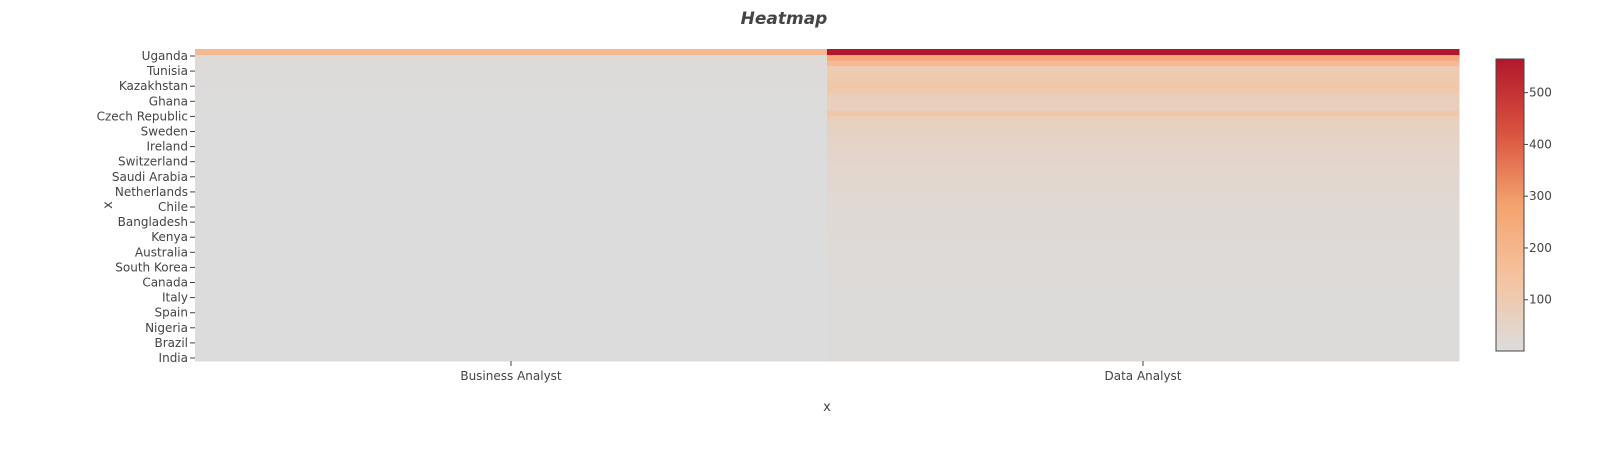  What do you see at coordinates (1540, 93) in the screenshot?
I see `colorbar-tick-label: 500` at bounding box center [1540, 93].